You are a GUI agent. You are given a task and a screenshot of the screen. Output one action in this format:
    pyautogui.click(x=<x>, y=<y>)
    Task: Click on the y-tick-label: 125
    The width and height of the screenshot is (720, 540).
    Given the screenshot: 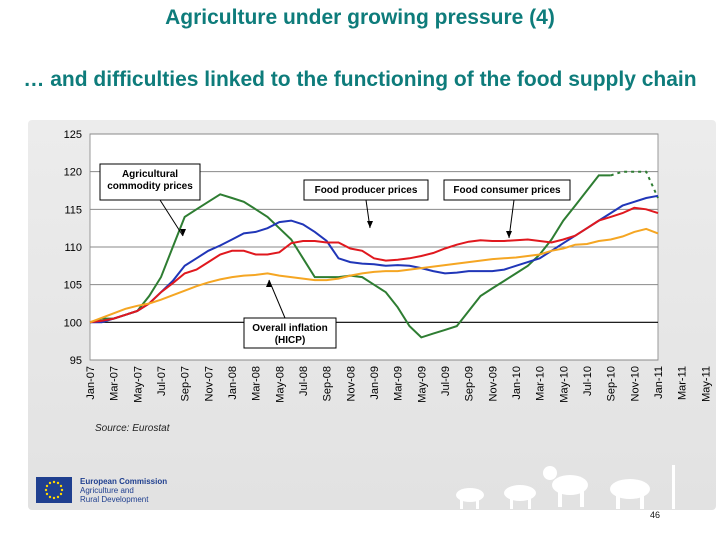 What is the action you would take?
    pyautogui.click(x=73, y=135)
    